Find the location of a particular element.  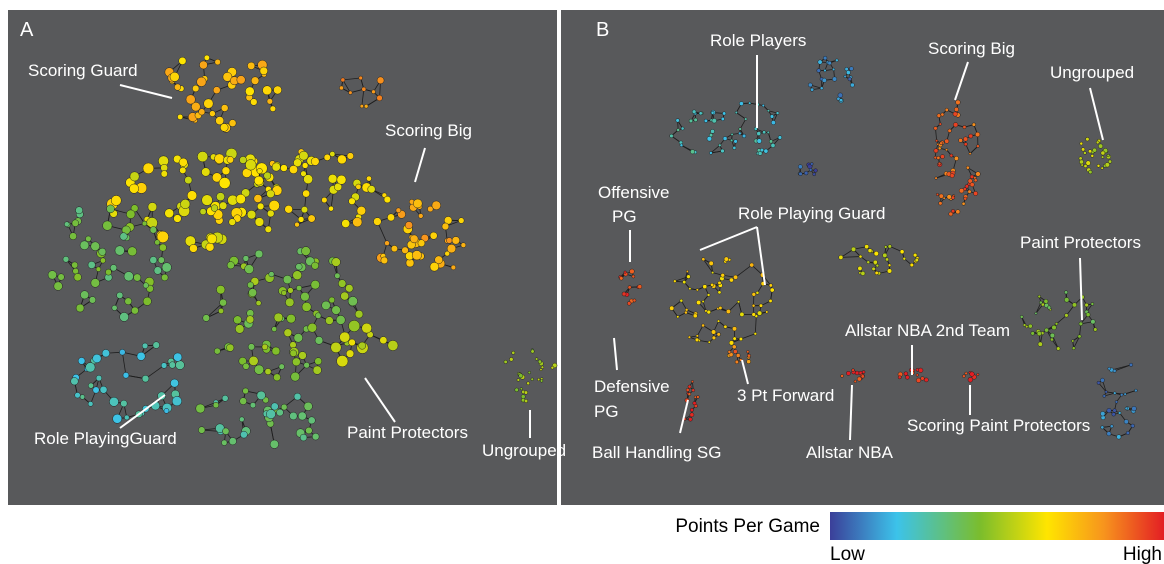

annotation-label: Defensive is located at coordinates (632, 386).